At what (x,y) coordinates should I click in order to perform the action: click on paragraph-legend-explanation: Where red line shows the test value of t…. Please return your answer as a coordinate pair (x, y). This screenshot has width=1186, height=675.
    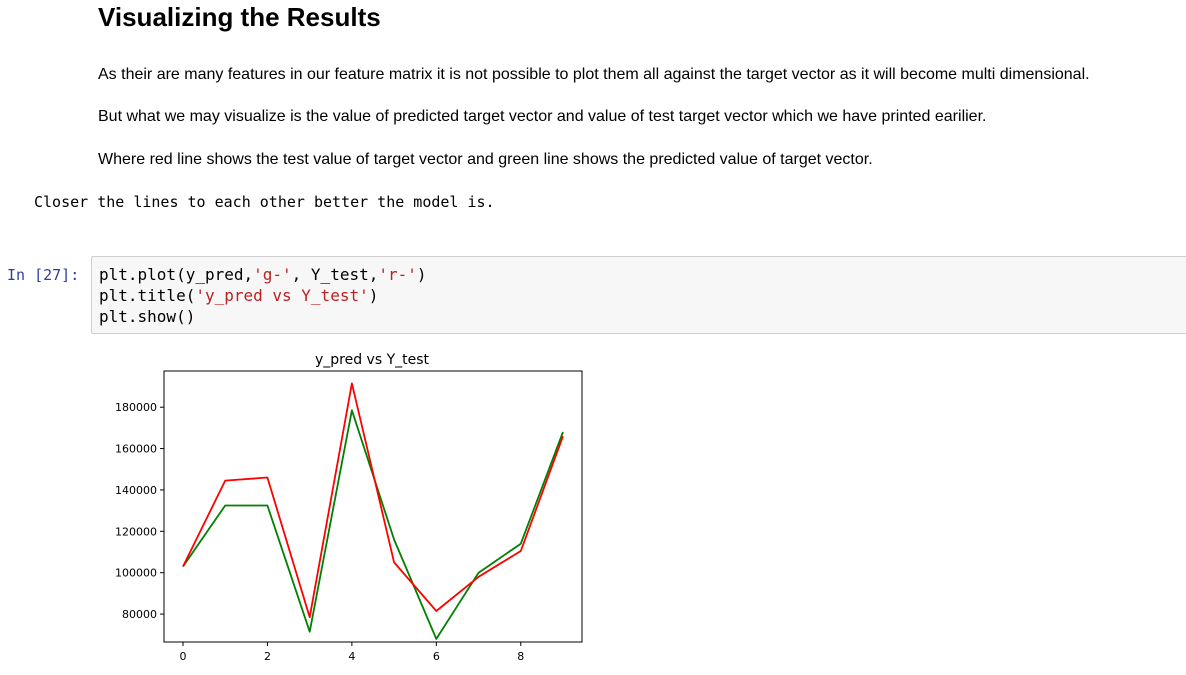
    Looking at the image, I should click on (485, 159).